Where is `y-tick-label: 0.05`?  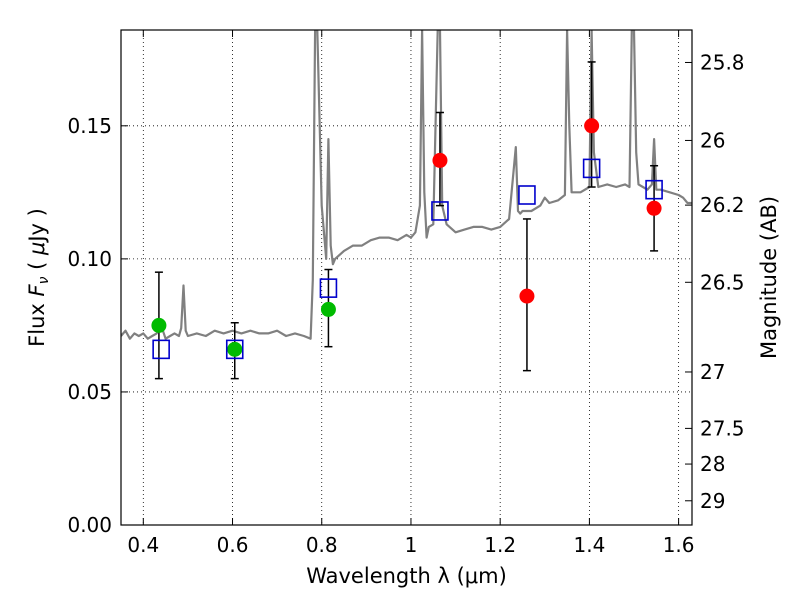 y-tick-label: 0.05 is located at coordinates (89, 392).